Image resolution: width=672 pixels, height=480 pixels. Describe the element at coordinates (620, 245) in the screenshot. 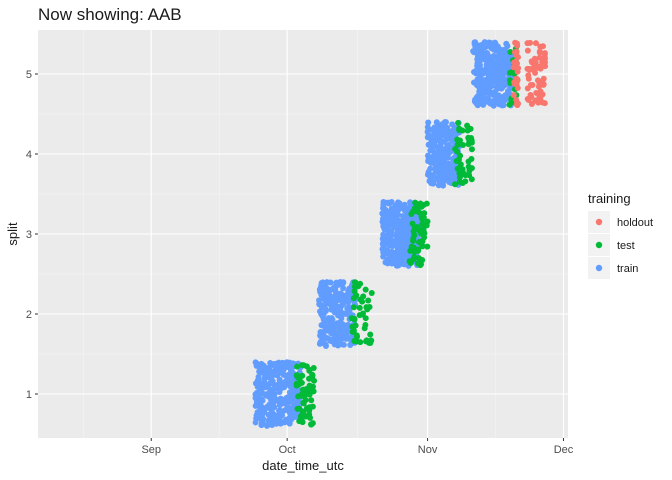

I see `legend-keys: holdout test train` at that location.